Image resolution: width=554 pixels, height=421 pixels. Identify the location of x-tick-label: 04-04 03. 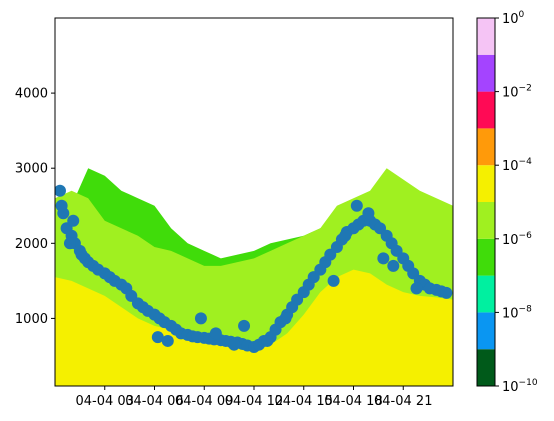
(105, 401).